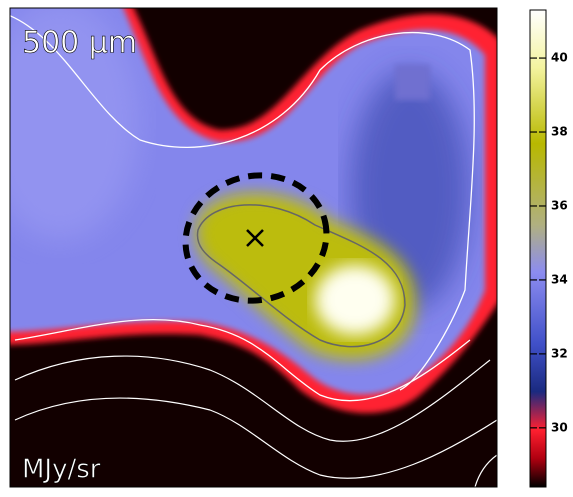 Image resolution: width=573 pixels, height=497 pixels. What do you see at coordinates (79, 43) in the screenshot?
I see `wavelength-label: 500 μm` at bounding box center [79, 43].